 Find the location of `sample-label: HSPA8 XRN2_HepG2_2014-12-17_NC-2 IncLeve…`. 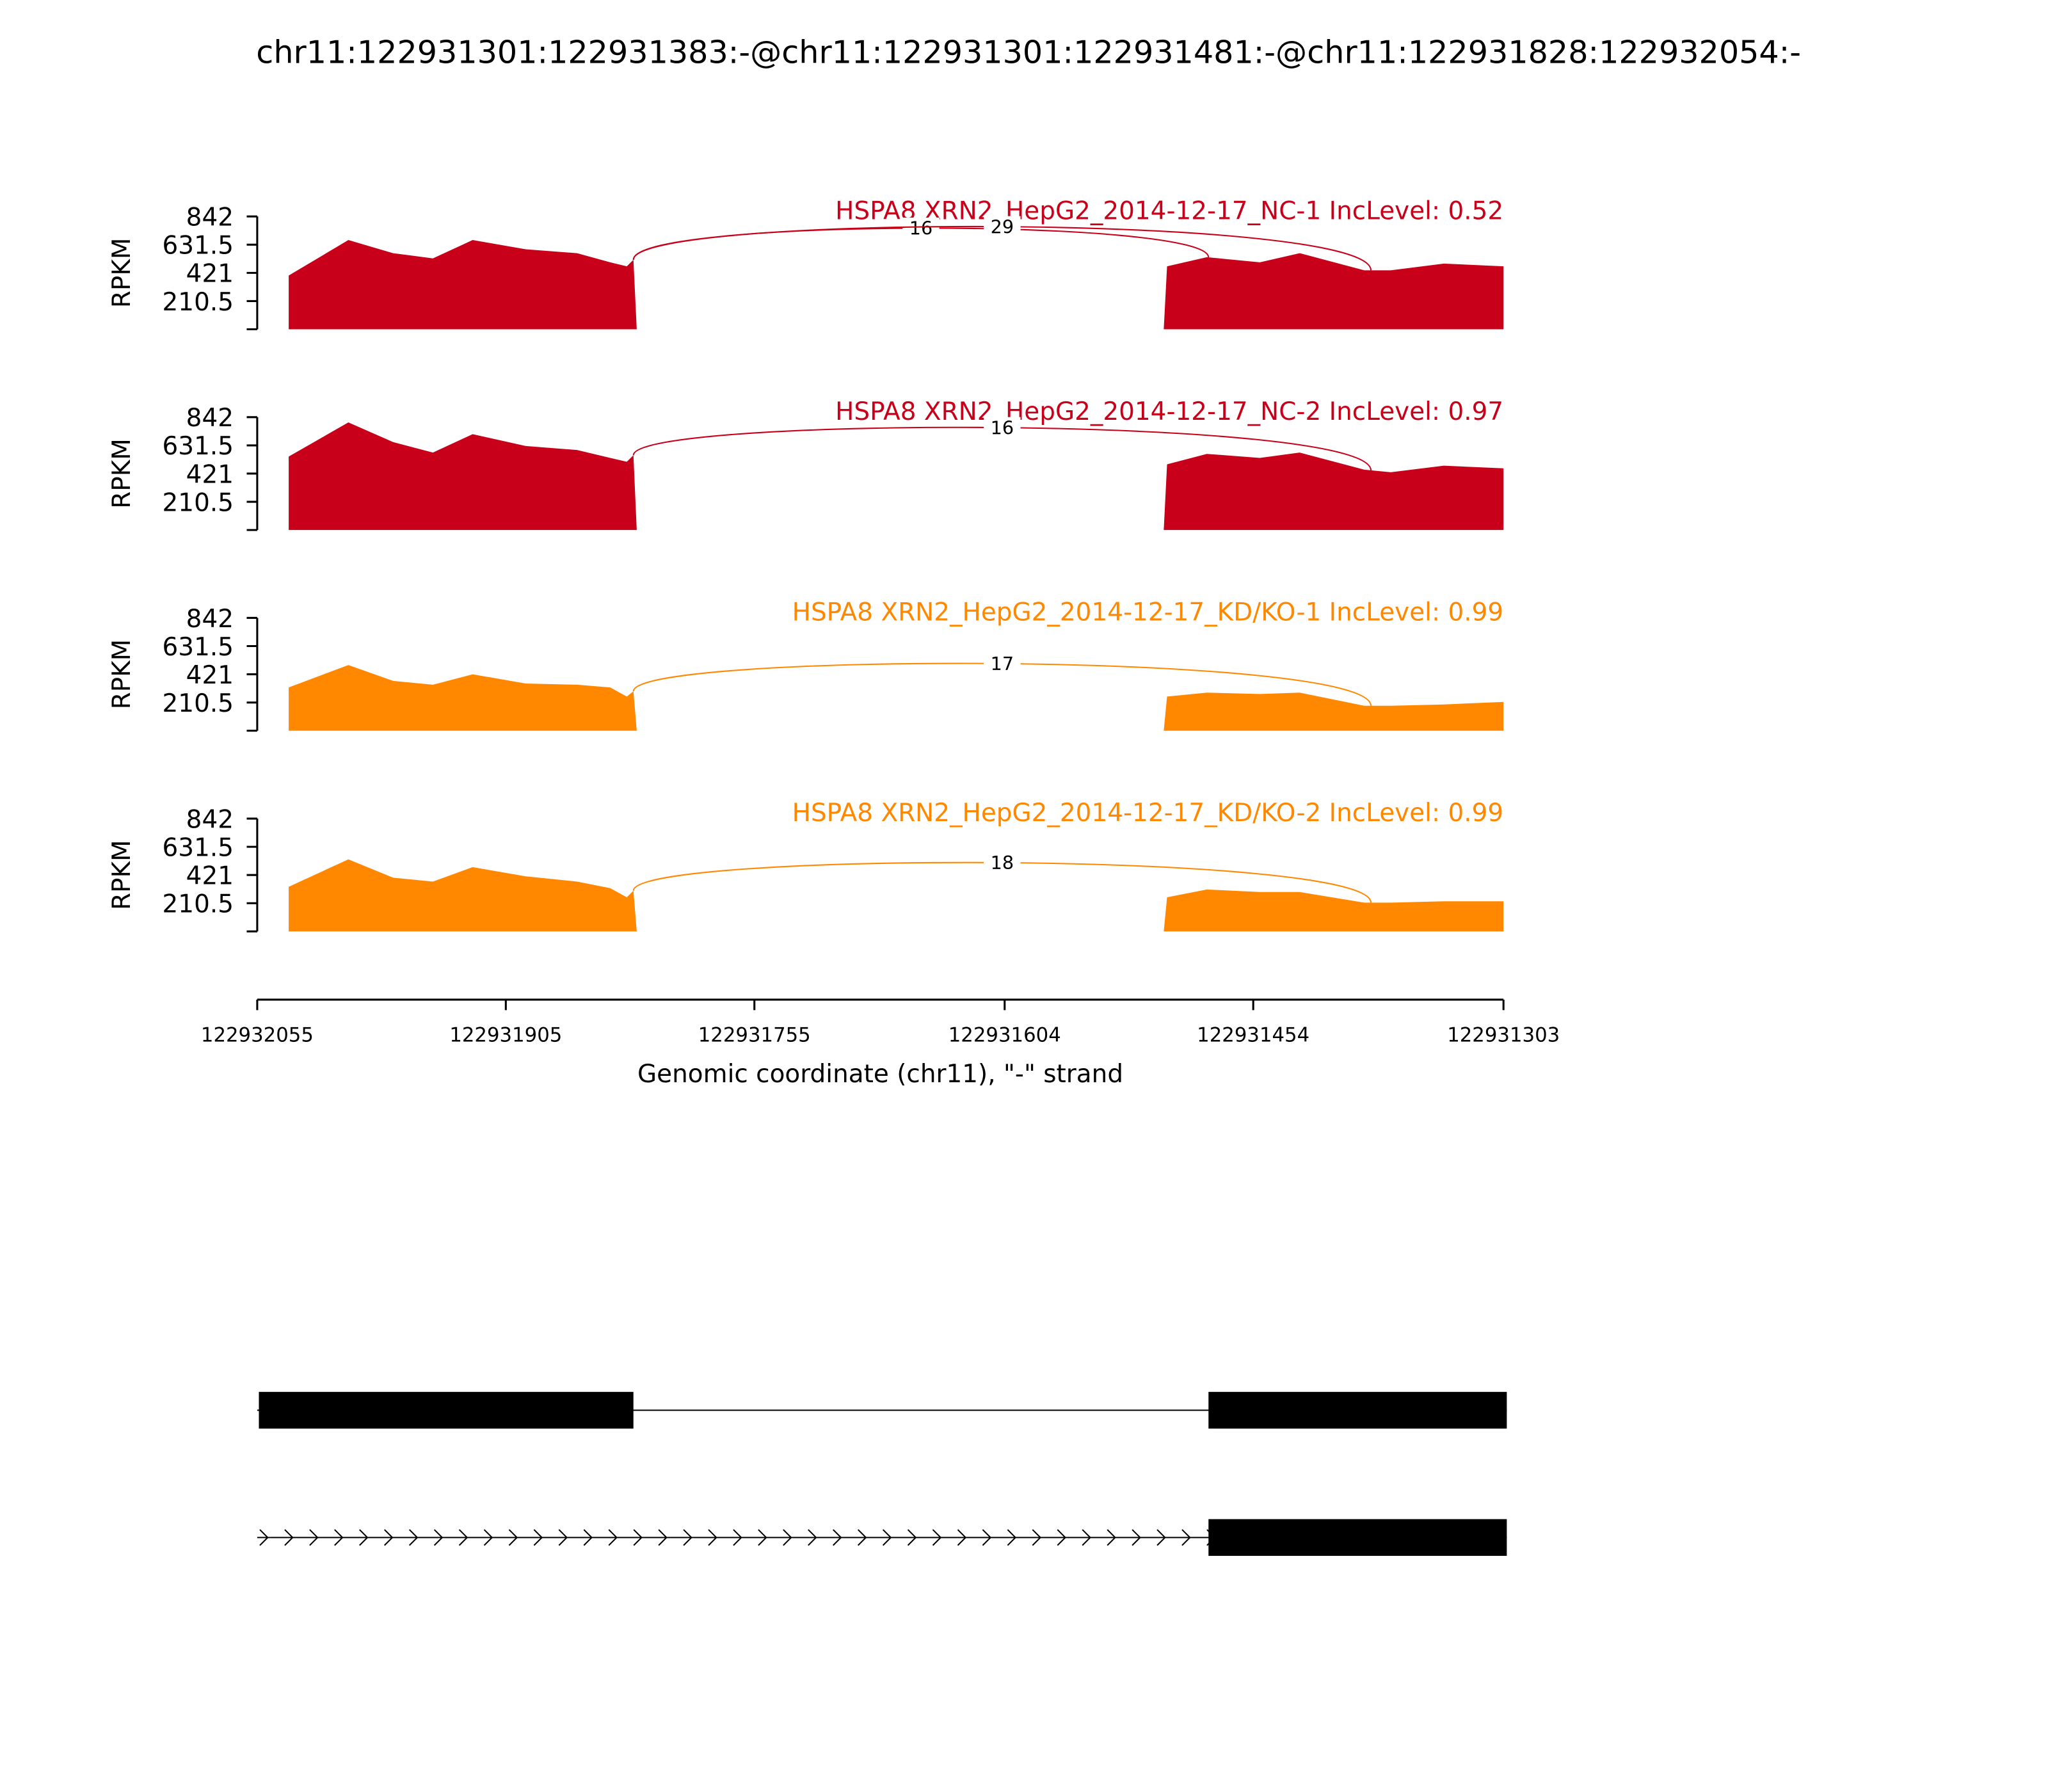

sample-label: HSPA8 XRN2_HepG2_2014-12-17_NC-2 IncLeve… is located at coordinates (1169, 411).